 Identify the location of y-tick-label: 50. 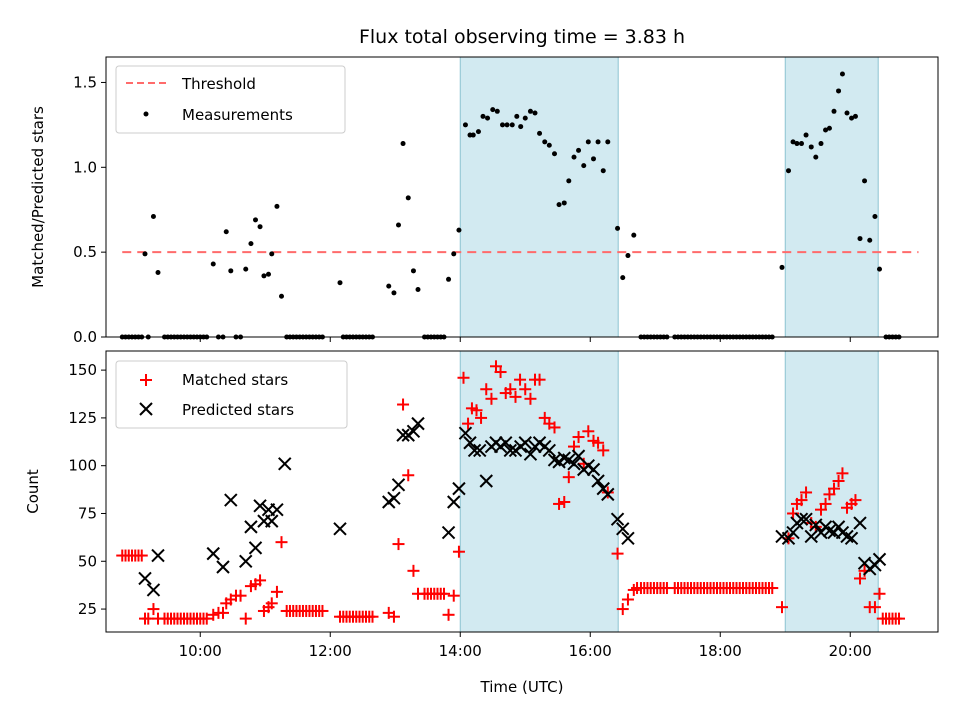
(87, 561).